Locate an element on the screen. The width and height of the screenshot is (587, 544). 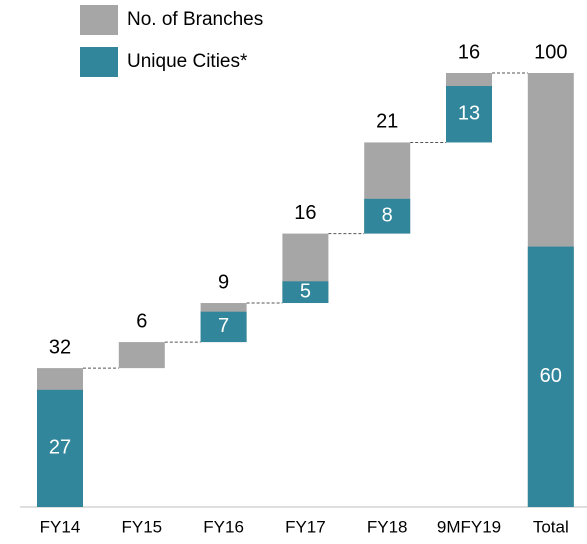
branch-label: 100 is located at coordinates (550, 52).